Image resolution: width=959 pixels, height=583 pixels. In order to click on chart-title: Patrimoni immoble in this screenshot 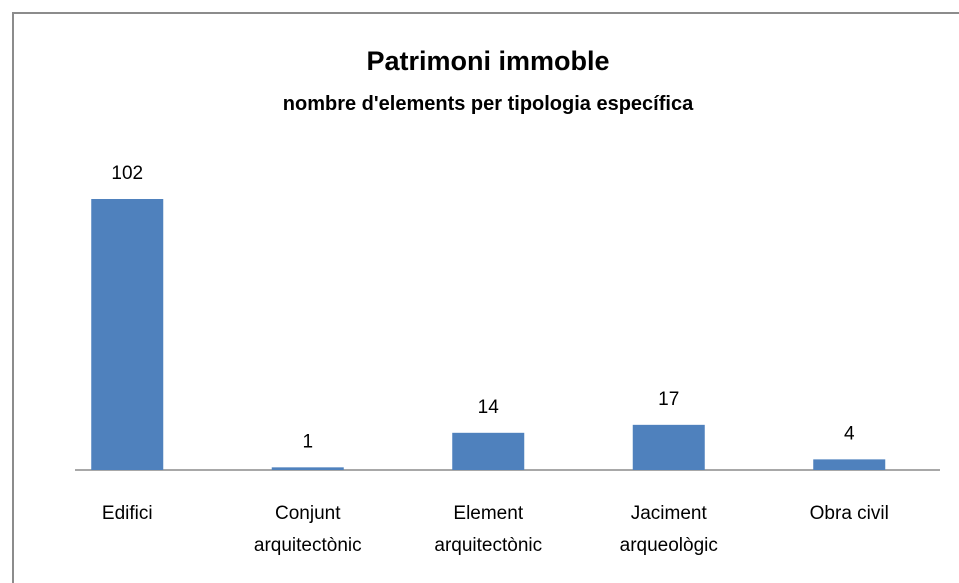, I will do `click(487, 61)`.